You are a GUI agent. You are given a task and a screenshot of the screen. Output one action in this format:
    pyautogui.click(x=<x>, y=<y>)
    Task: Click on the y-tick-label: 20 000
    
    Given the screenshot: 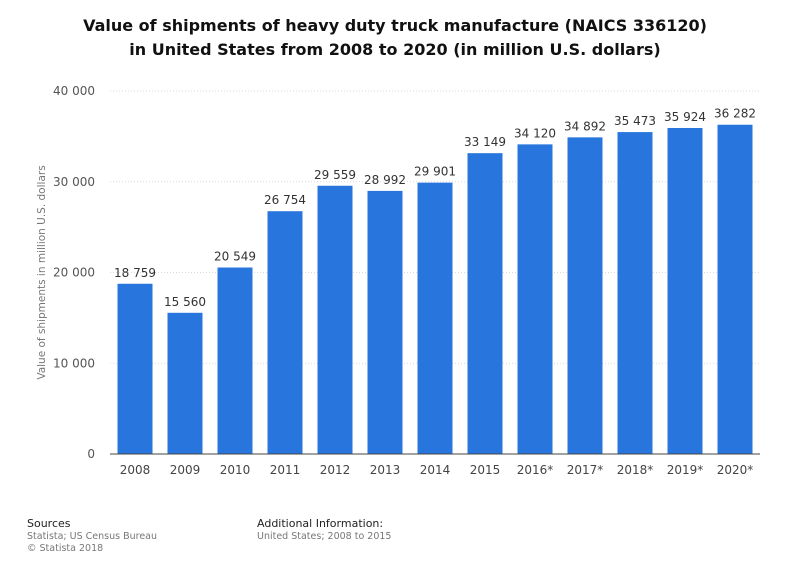 What is the action you would take?
    pyautogui.click(x=74, y=273)
    